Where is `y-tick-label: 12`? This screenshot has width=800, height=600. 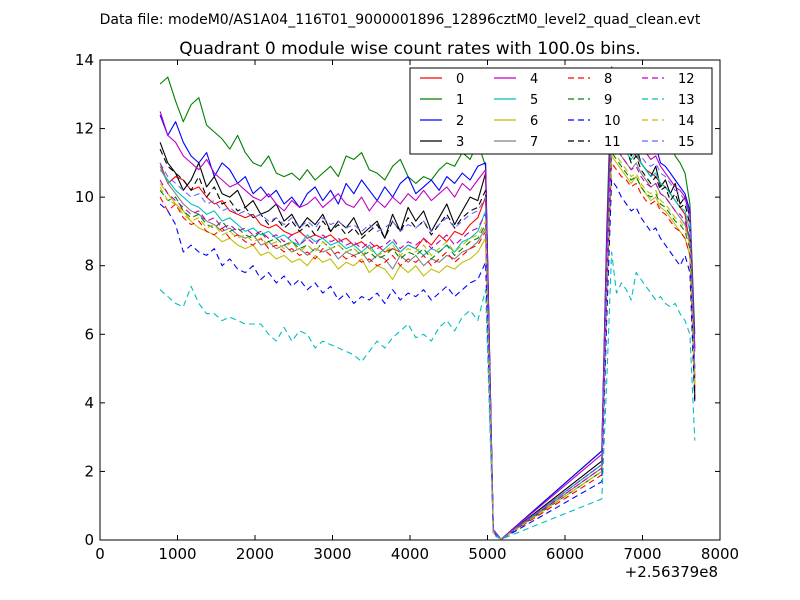
y-tick-label: 12 is located at coordinates (84, 129).